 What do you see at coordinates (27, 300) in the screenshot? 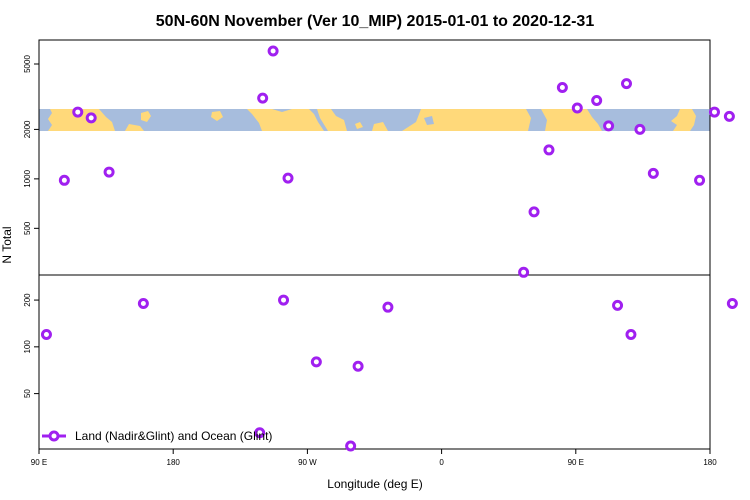
I see `y-tick-label: 200` at bounding box center [27, 300].